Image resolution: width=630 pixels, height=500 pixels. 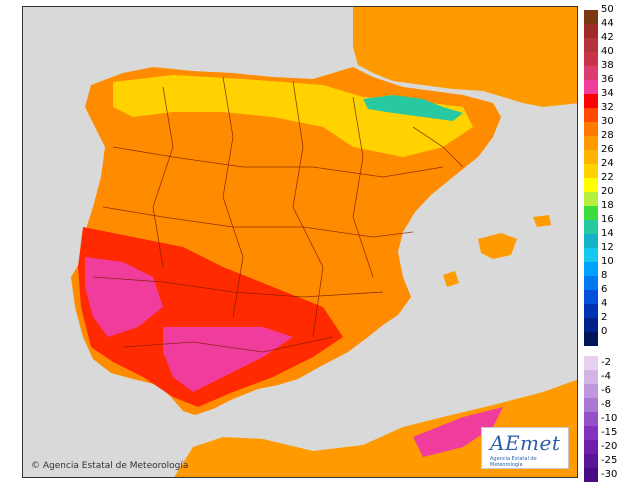 I want to click on legend-label: 8, so click(x=604, y=275).